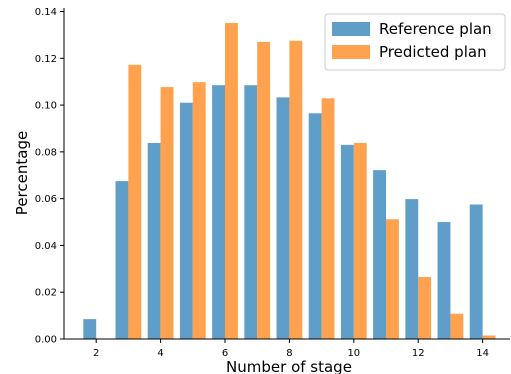 The height and width of the screenshot is (374, 511). Describe the element at coordinates (46, 59) in the screenshot. I see `y-tick-label: 0.12` at that location.